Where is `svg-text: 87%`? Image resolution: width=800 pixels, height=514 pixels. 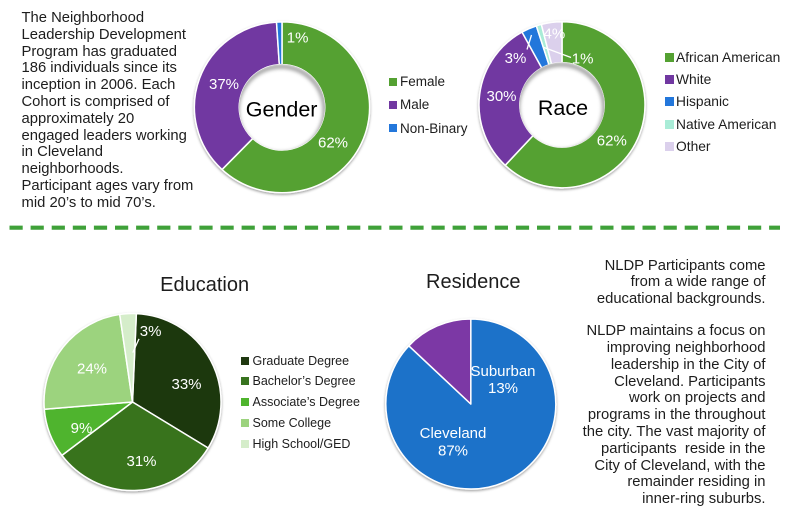
svg-text: 87% is located at coordinates (453, 451).